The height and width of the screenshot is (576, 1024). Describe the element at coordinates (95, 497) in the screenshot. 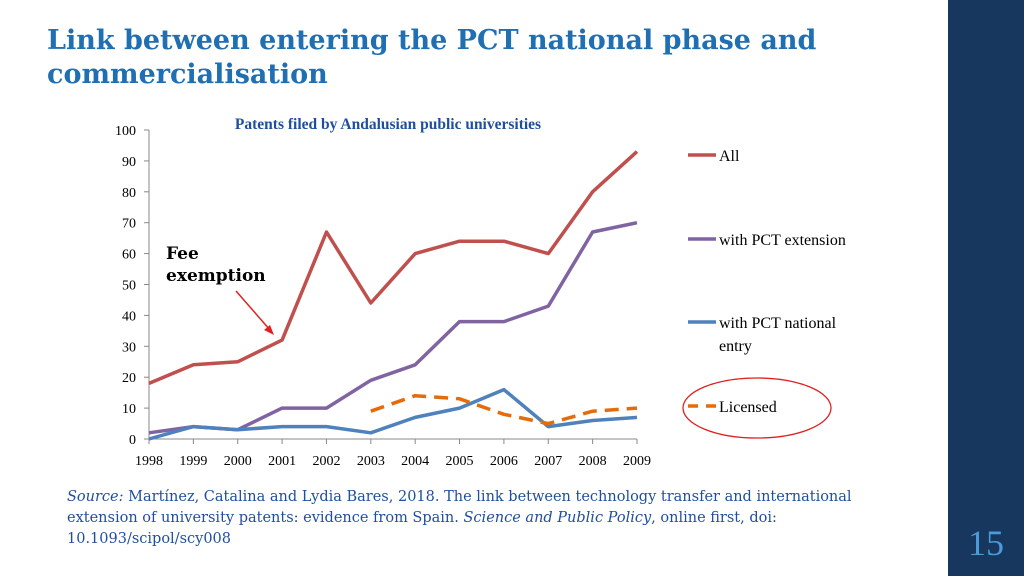

I see `source-label: Source:` at that location.